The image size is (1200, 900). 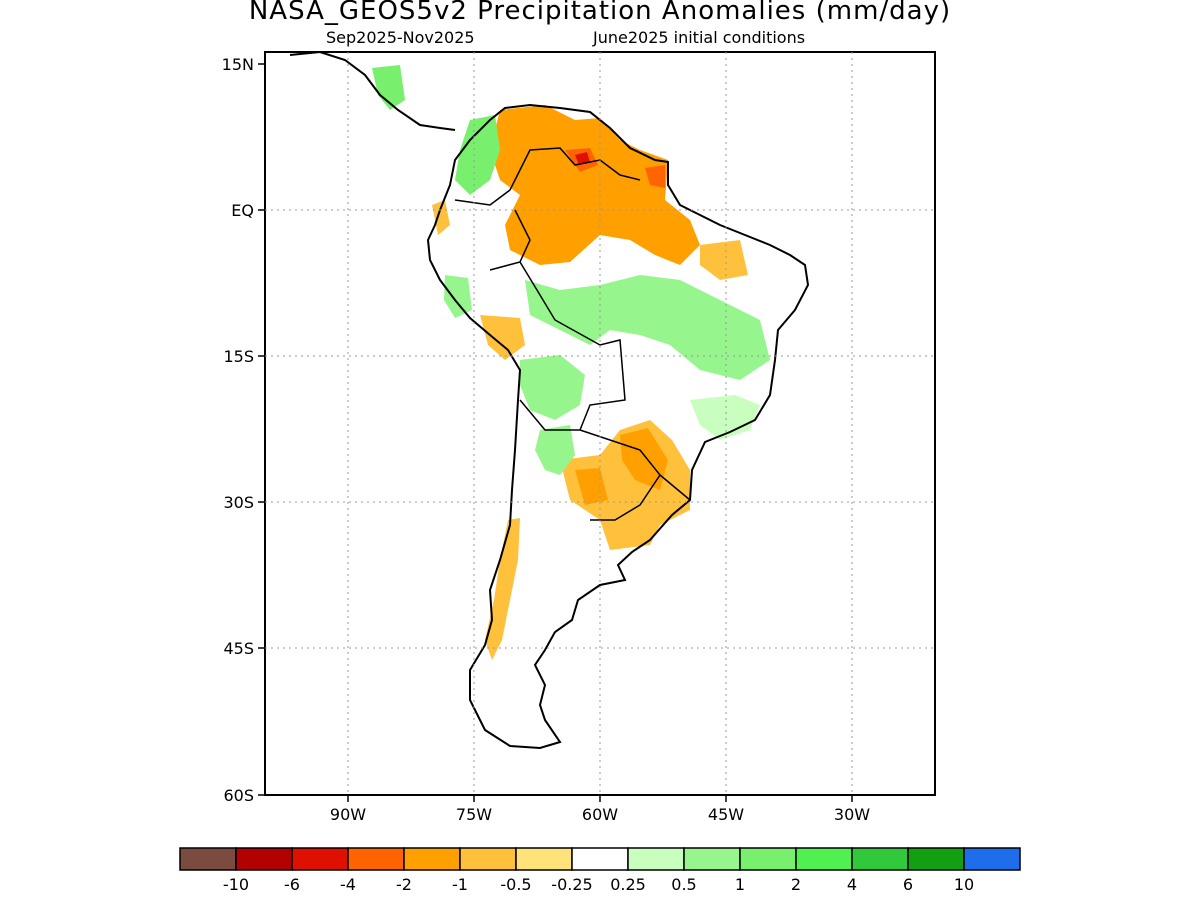 What do you see at coordinates (502, 589) in the screenshot?
I see `dry-anomaly-chile` at bounding box center [502, 589].